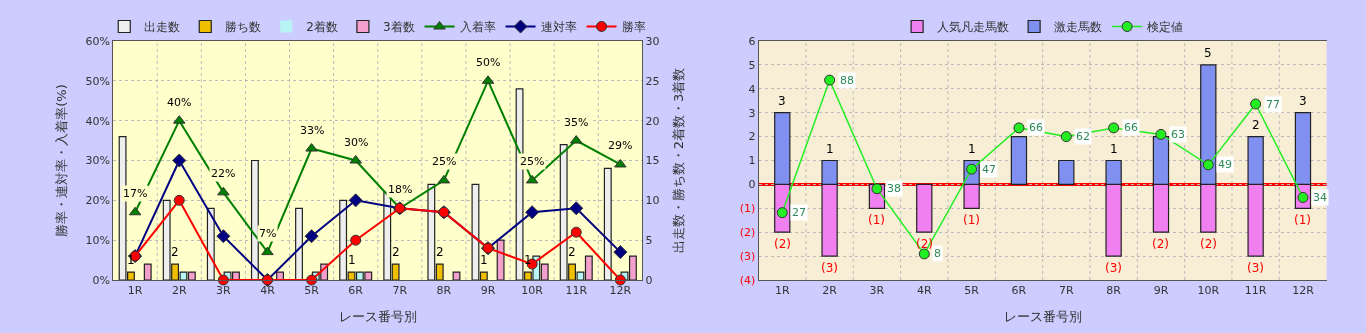 The height and width of the screenshot is (333, 1366). I want to click on legend-label: 2着数, so click(322, 27).